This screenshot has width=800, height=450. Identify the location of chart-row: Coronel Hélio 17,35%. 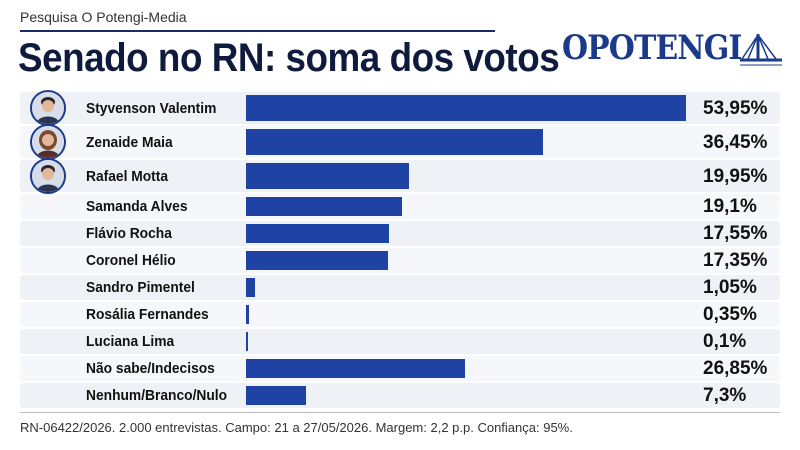
(400, 260).